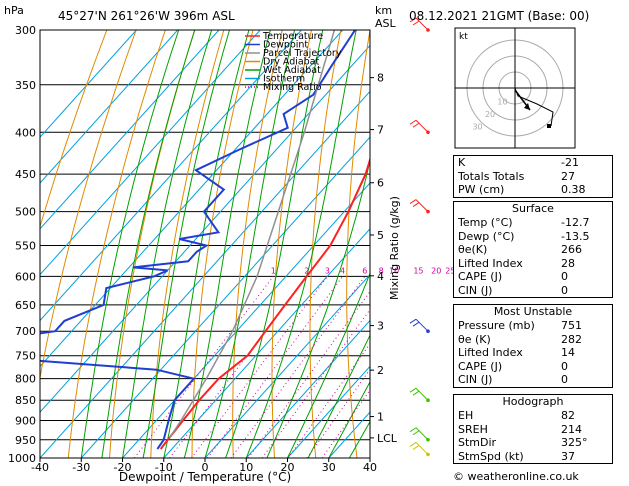 The height and width of the screenshot is (486, 629). I want to click on datetime: 08.12.2021 21GMT (Base: 00), so click(499, 16).